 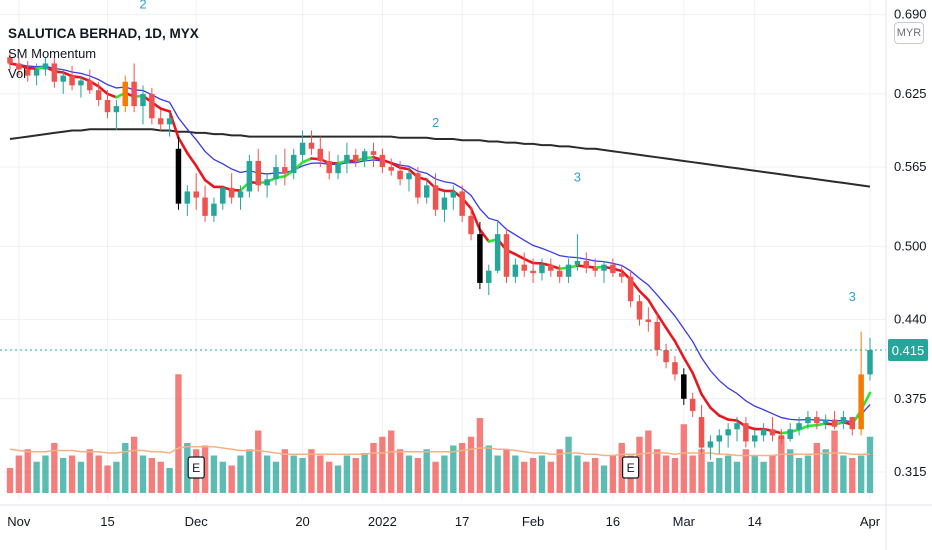 What do you see at coordinates (466, 516) in the screenshot?
I see `x-axis: Nov 15 Dec 20 2022 17 Feb 16 Mar 14 Apr` at bounding box center [466, 516].